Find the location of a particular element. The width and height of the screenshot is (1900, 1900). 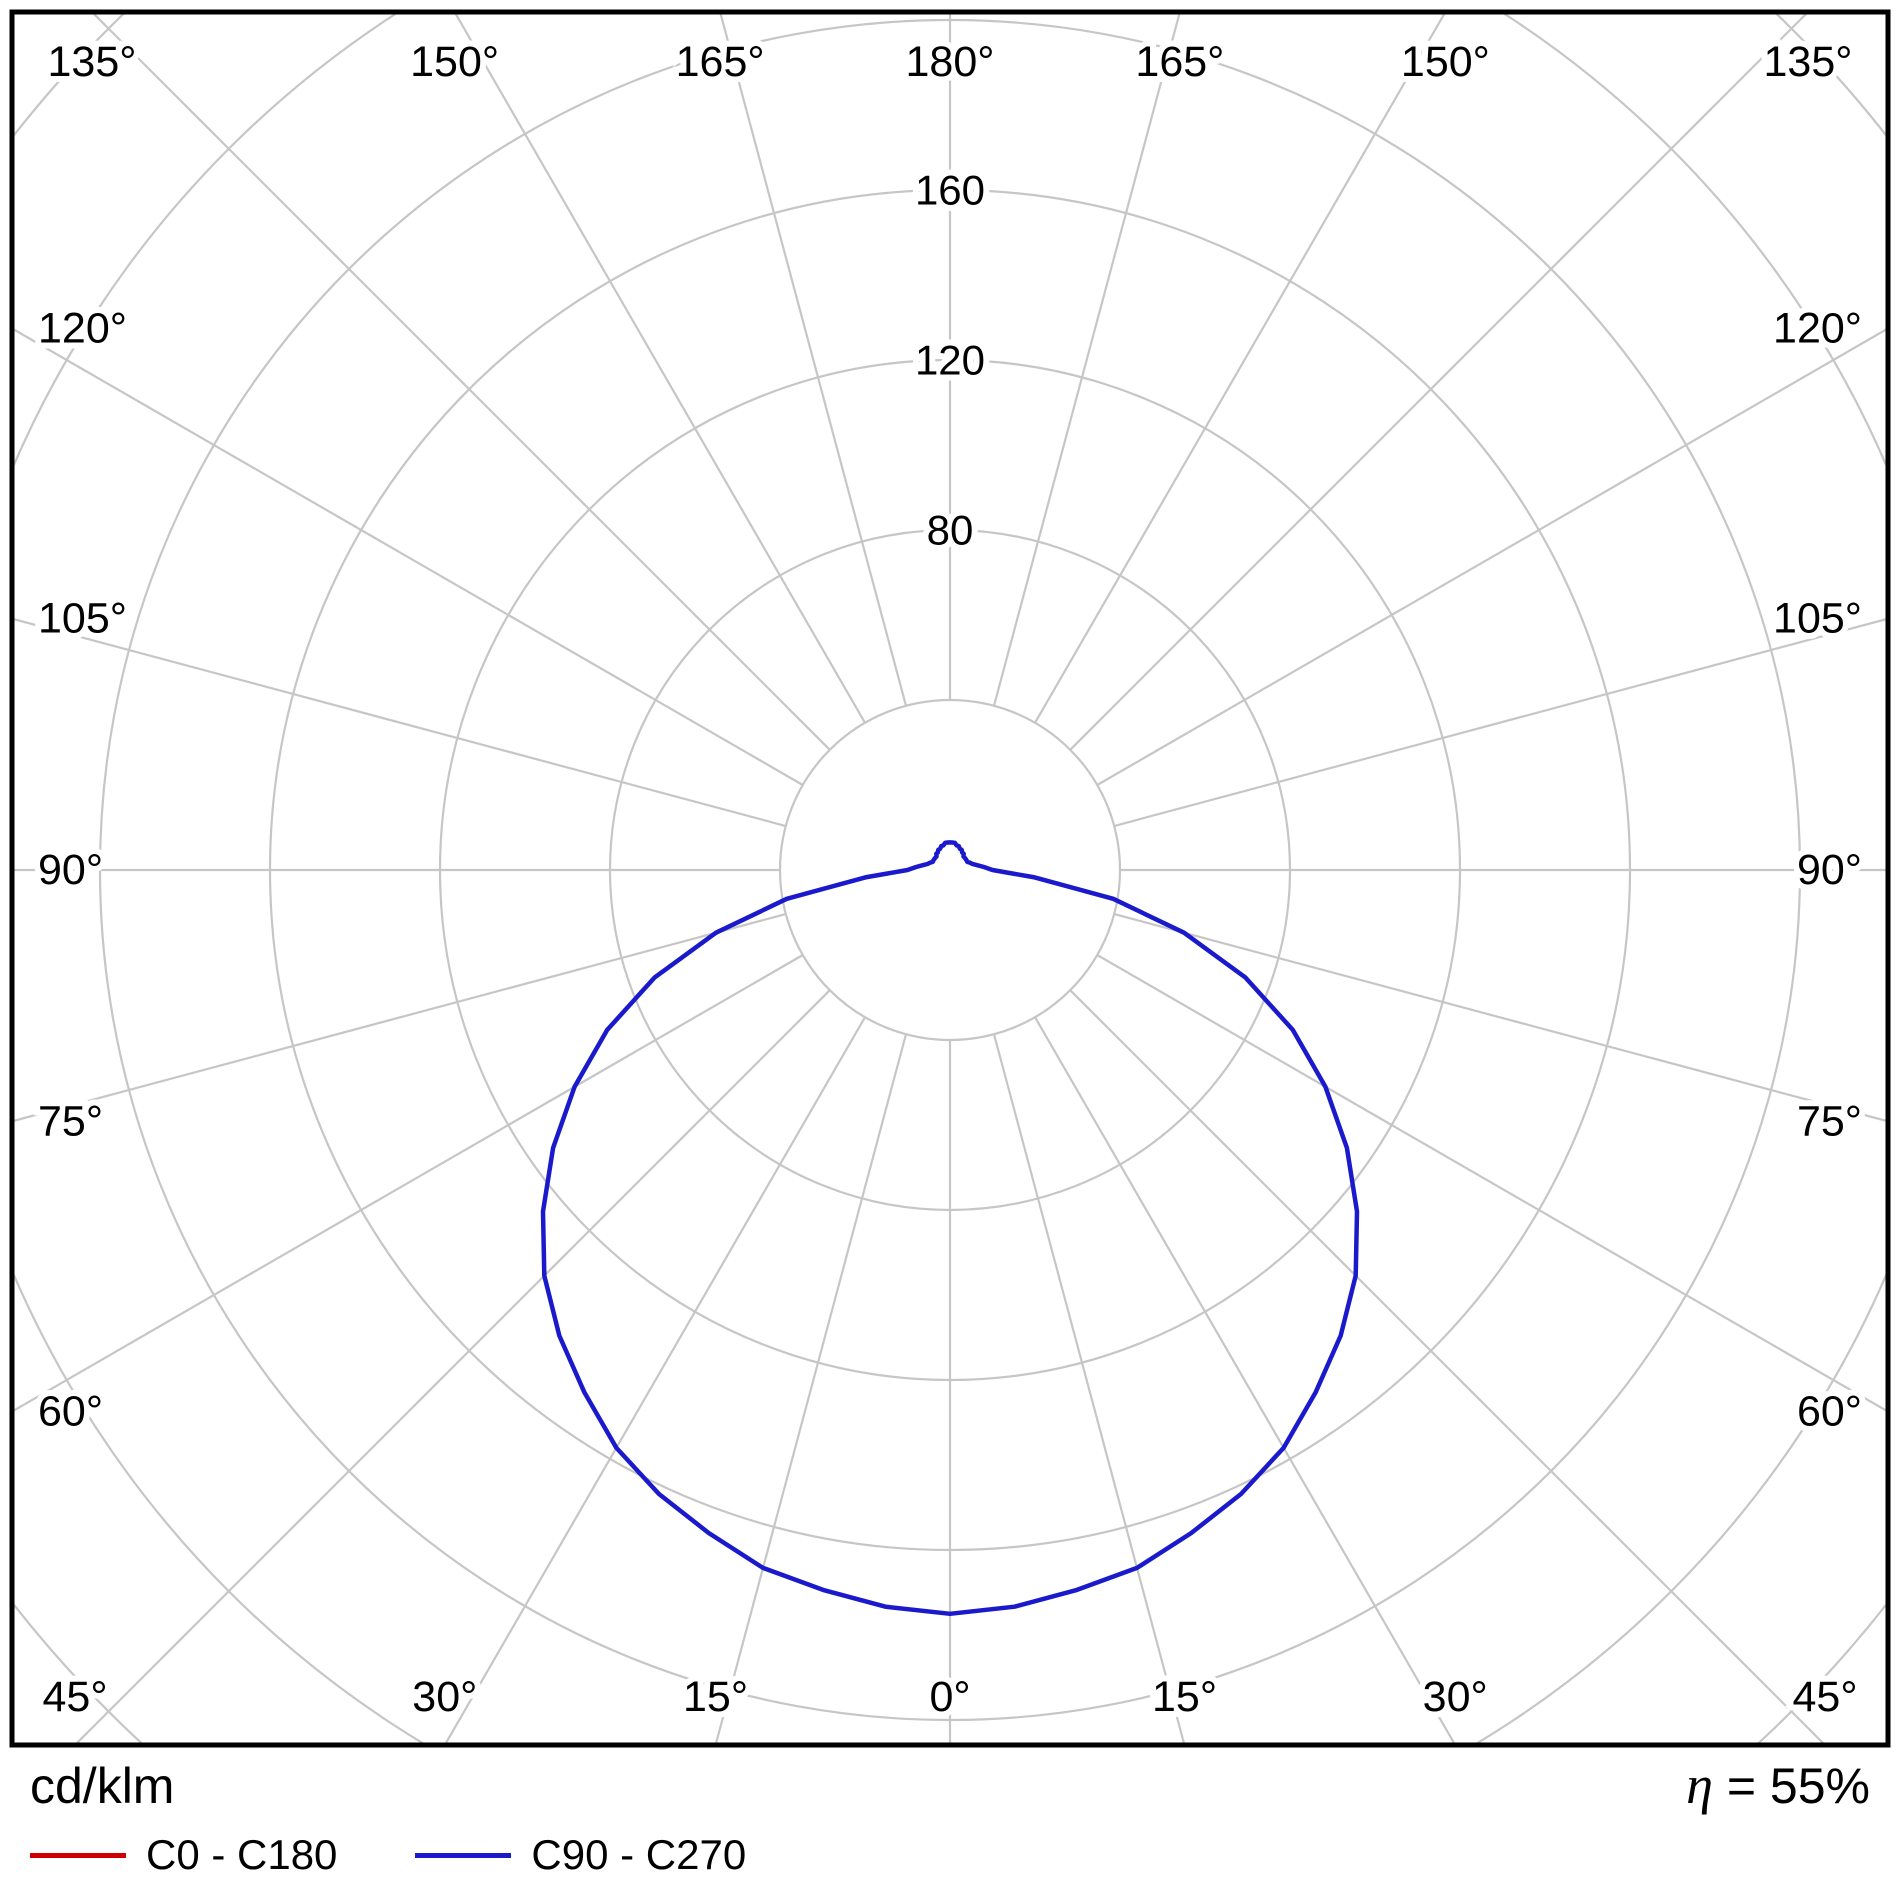

efficiency-value: = 55% is located at coordinates (1791, 1786).